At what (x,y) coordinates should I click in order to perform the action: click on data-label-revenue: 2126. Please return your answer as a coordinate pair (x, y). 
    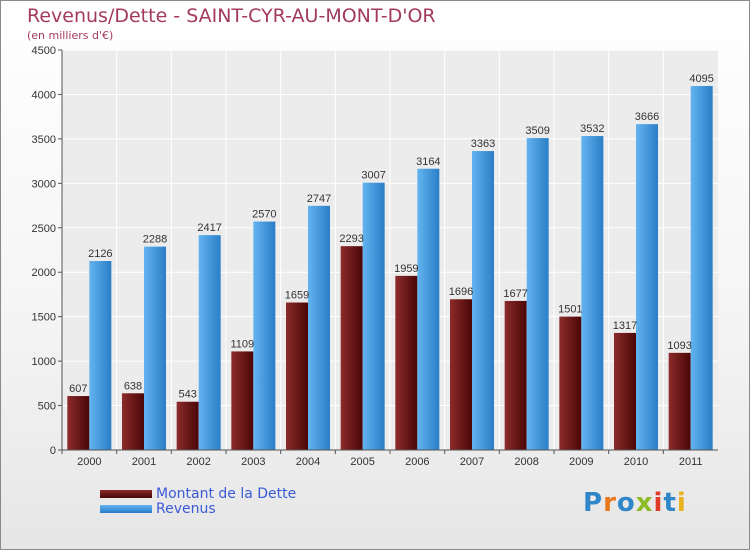
    Looking at the image, I should click on (100, 254).